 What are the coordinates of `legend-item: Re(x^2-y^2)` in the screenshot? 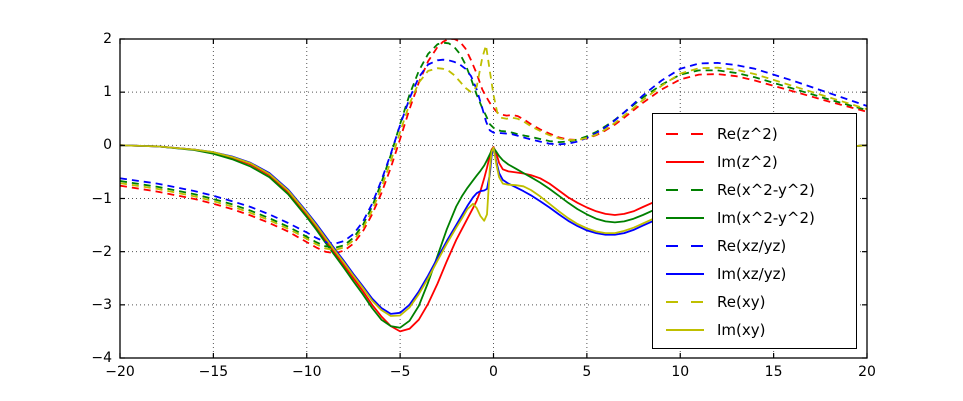 It's located at (754, 190).